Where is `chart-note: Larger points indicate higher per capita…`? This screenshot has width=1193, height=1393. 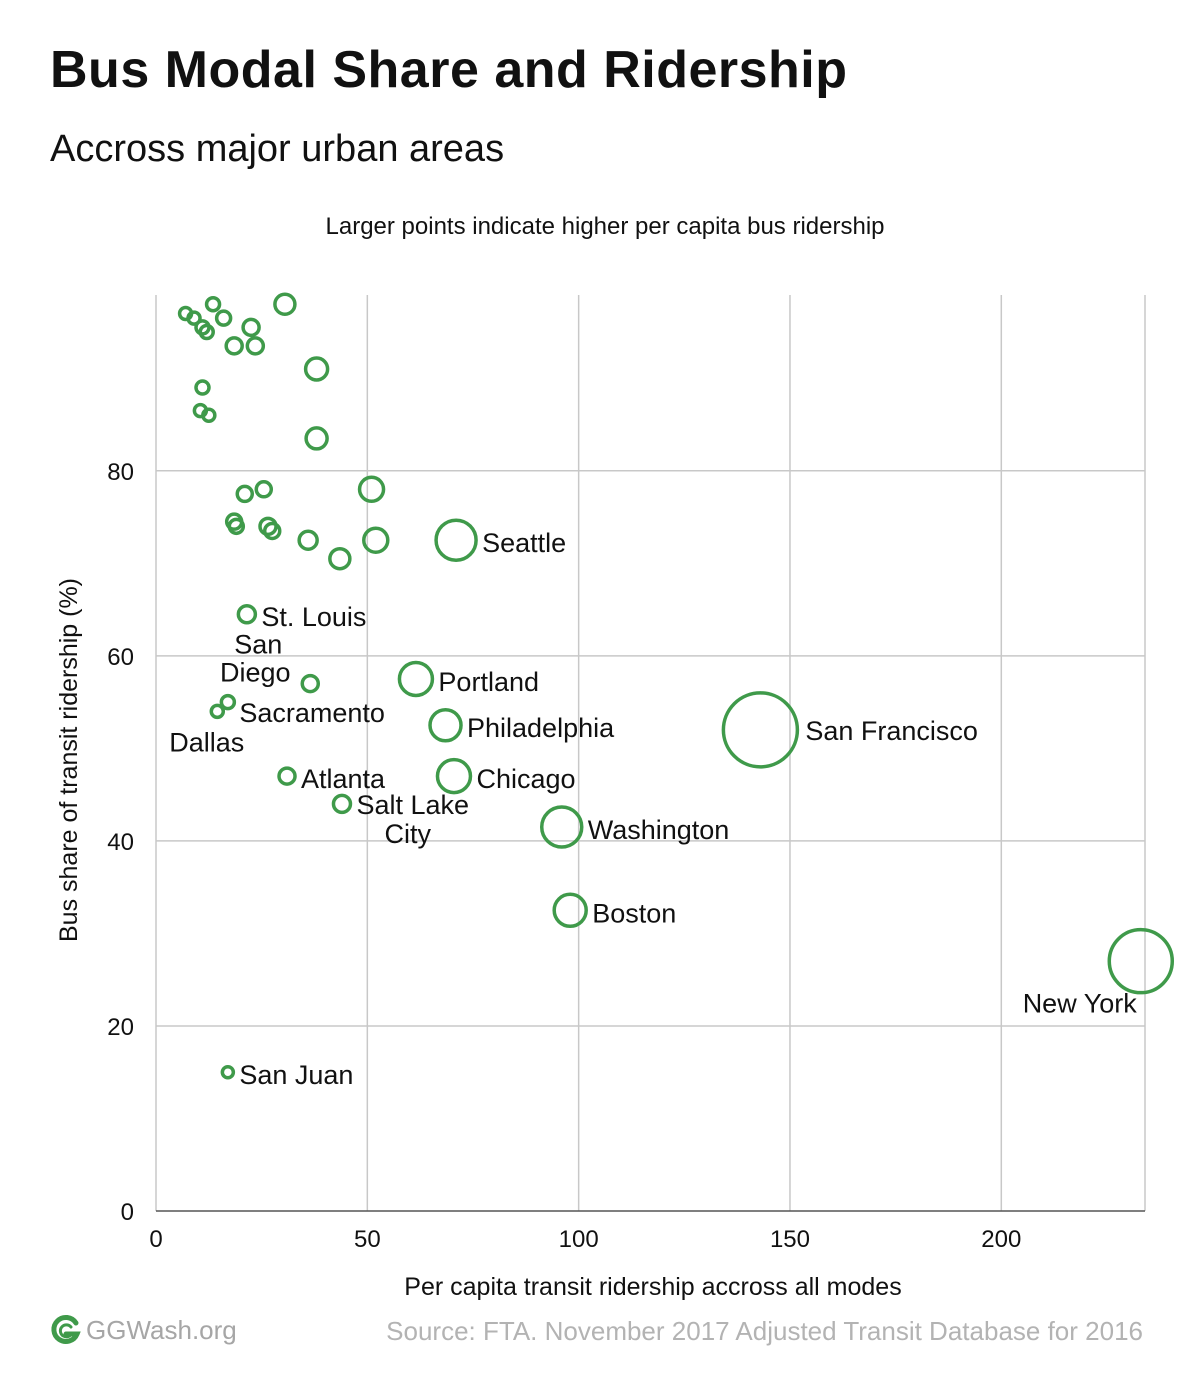 chart-note: Larger points indicate higher per capita… is located at coordinates (605, 226).